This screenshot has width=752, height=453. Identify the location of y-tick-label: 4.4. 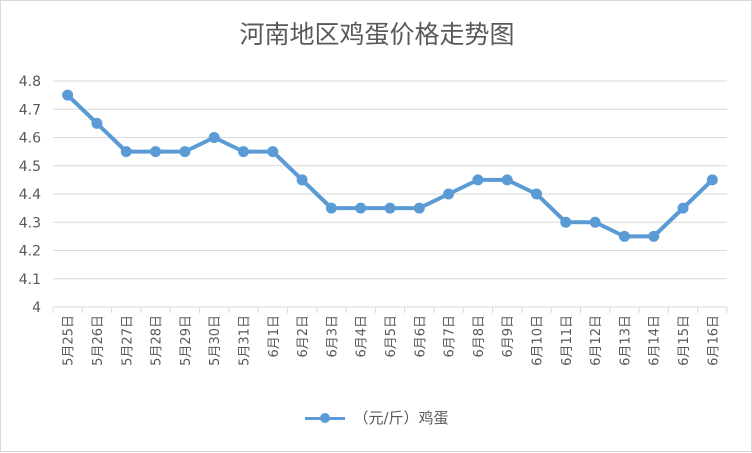
(30, 195).